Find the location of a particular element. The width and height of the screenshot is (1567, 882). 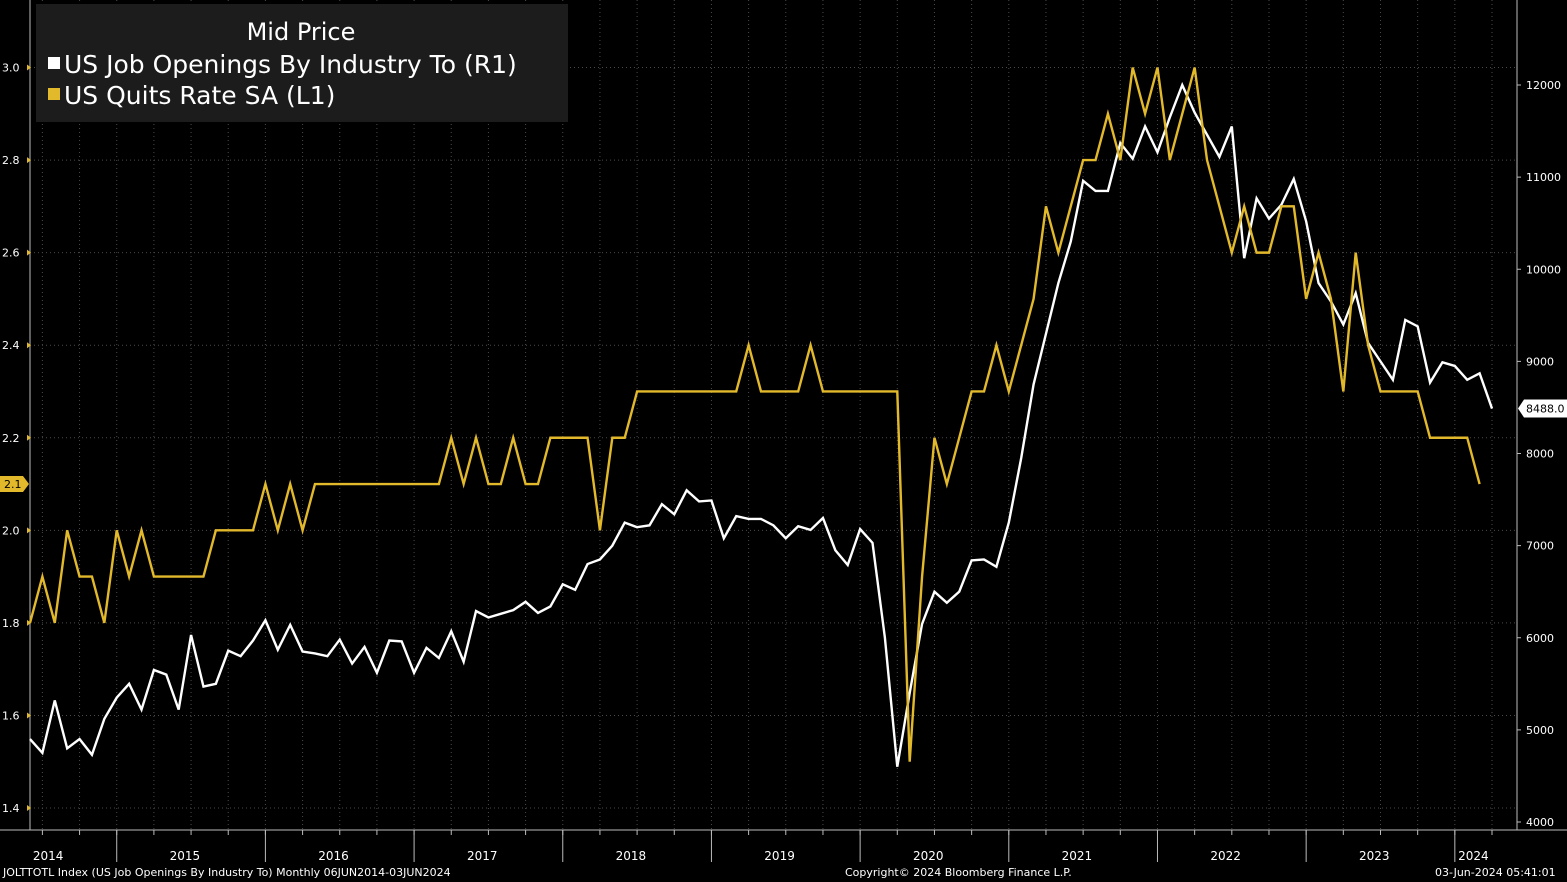

last-value-badge-right is located at coordinates (1542, 408).